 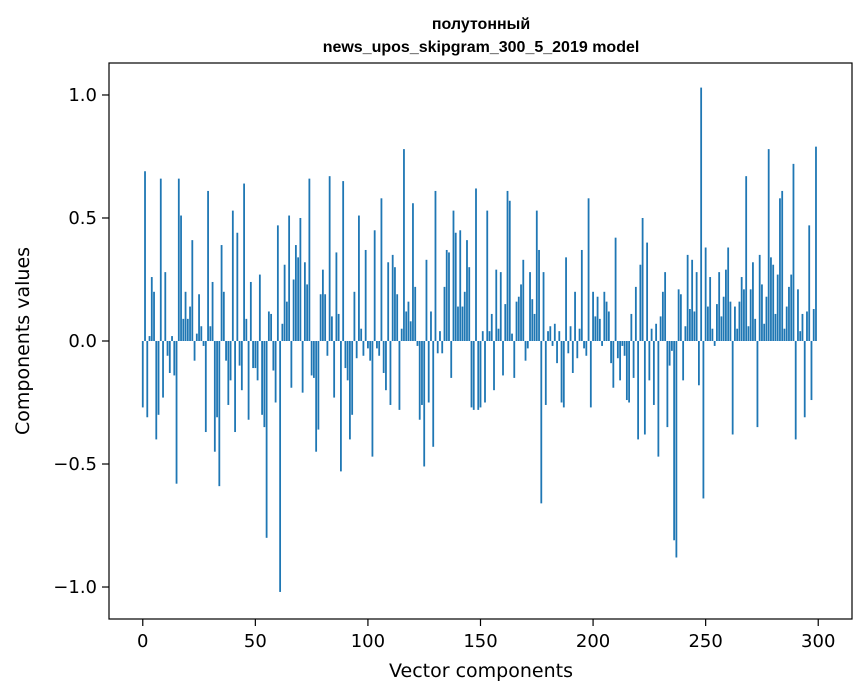 What do you see at coordinates (593, 641) in the screenshot?
I see `x-tick-label: 200` at bounding box center [593, 641].